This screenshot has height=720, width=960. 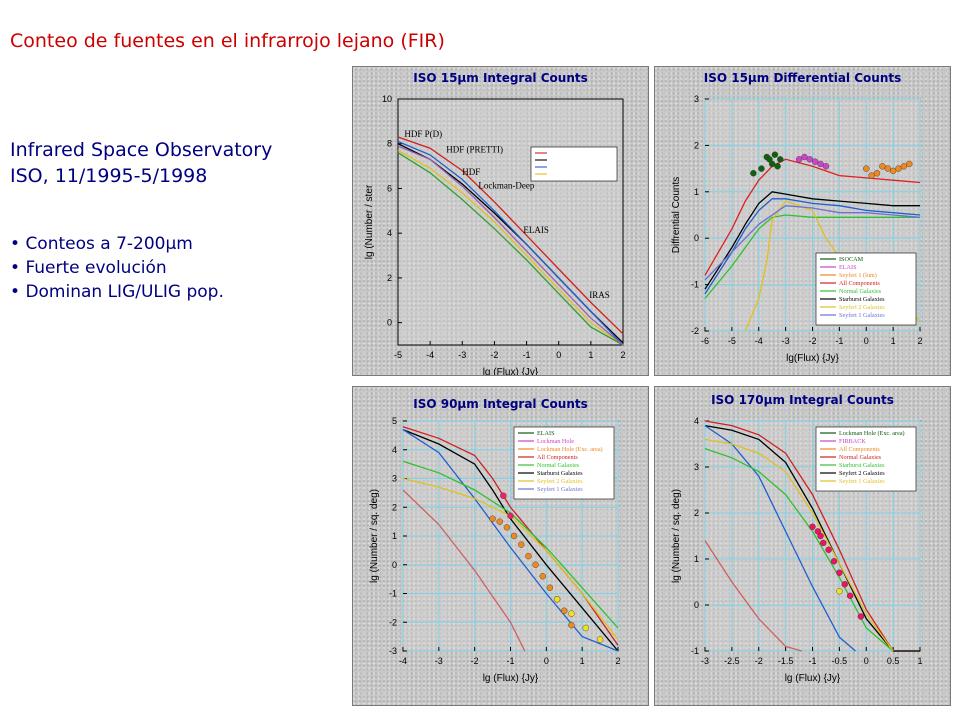 What do you see at coordinates (389, 144) in the screenshot?
I see `y-tick-label: 8` at bounding box center [389, 144].